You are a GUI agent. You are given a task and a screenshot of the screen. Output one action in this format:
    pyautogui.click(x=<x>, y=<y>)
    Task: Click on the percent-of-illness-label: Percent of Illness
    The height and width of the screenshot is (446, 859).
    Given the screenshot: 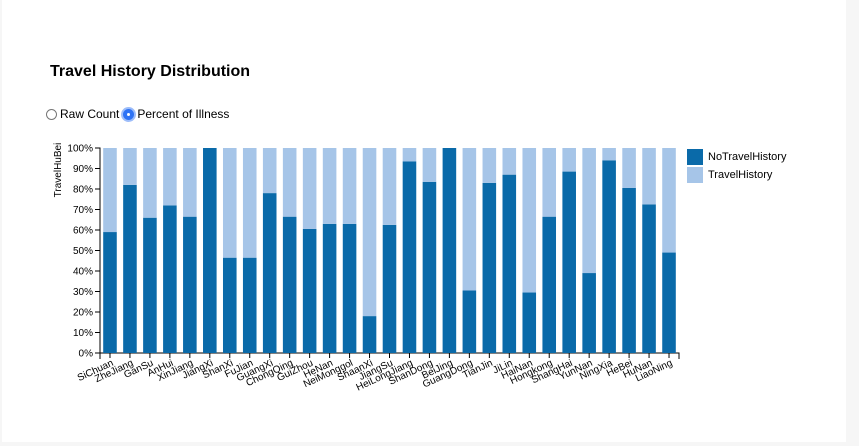 What is the action you would take?
    pyautogui.click(x=183, y=114)
    